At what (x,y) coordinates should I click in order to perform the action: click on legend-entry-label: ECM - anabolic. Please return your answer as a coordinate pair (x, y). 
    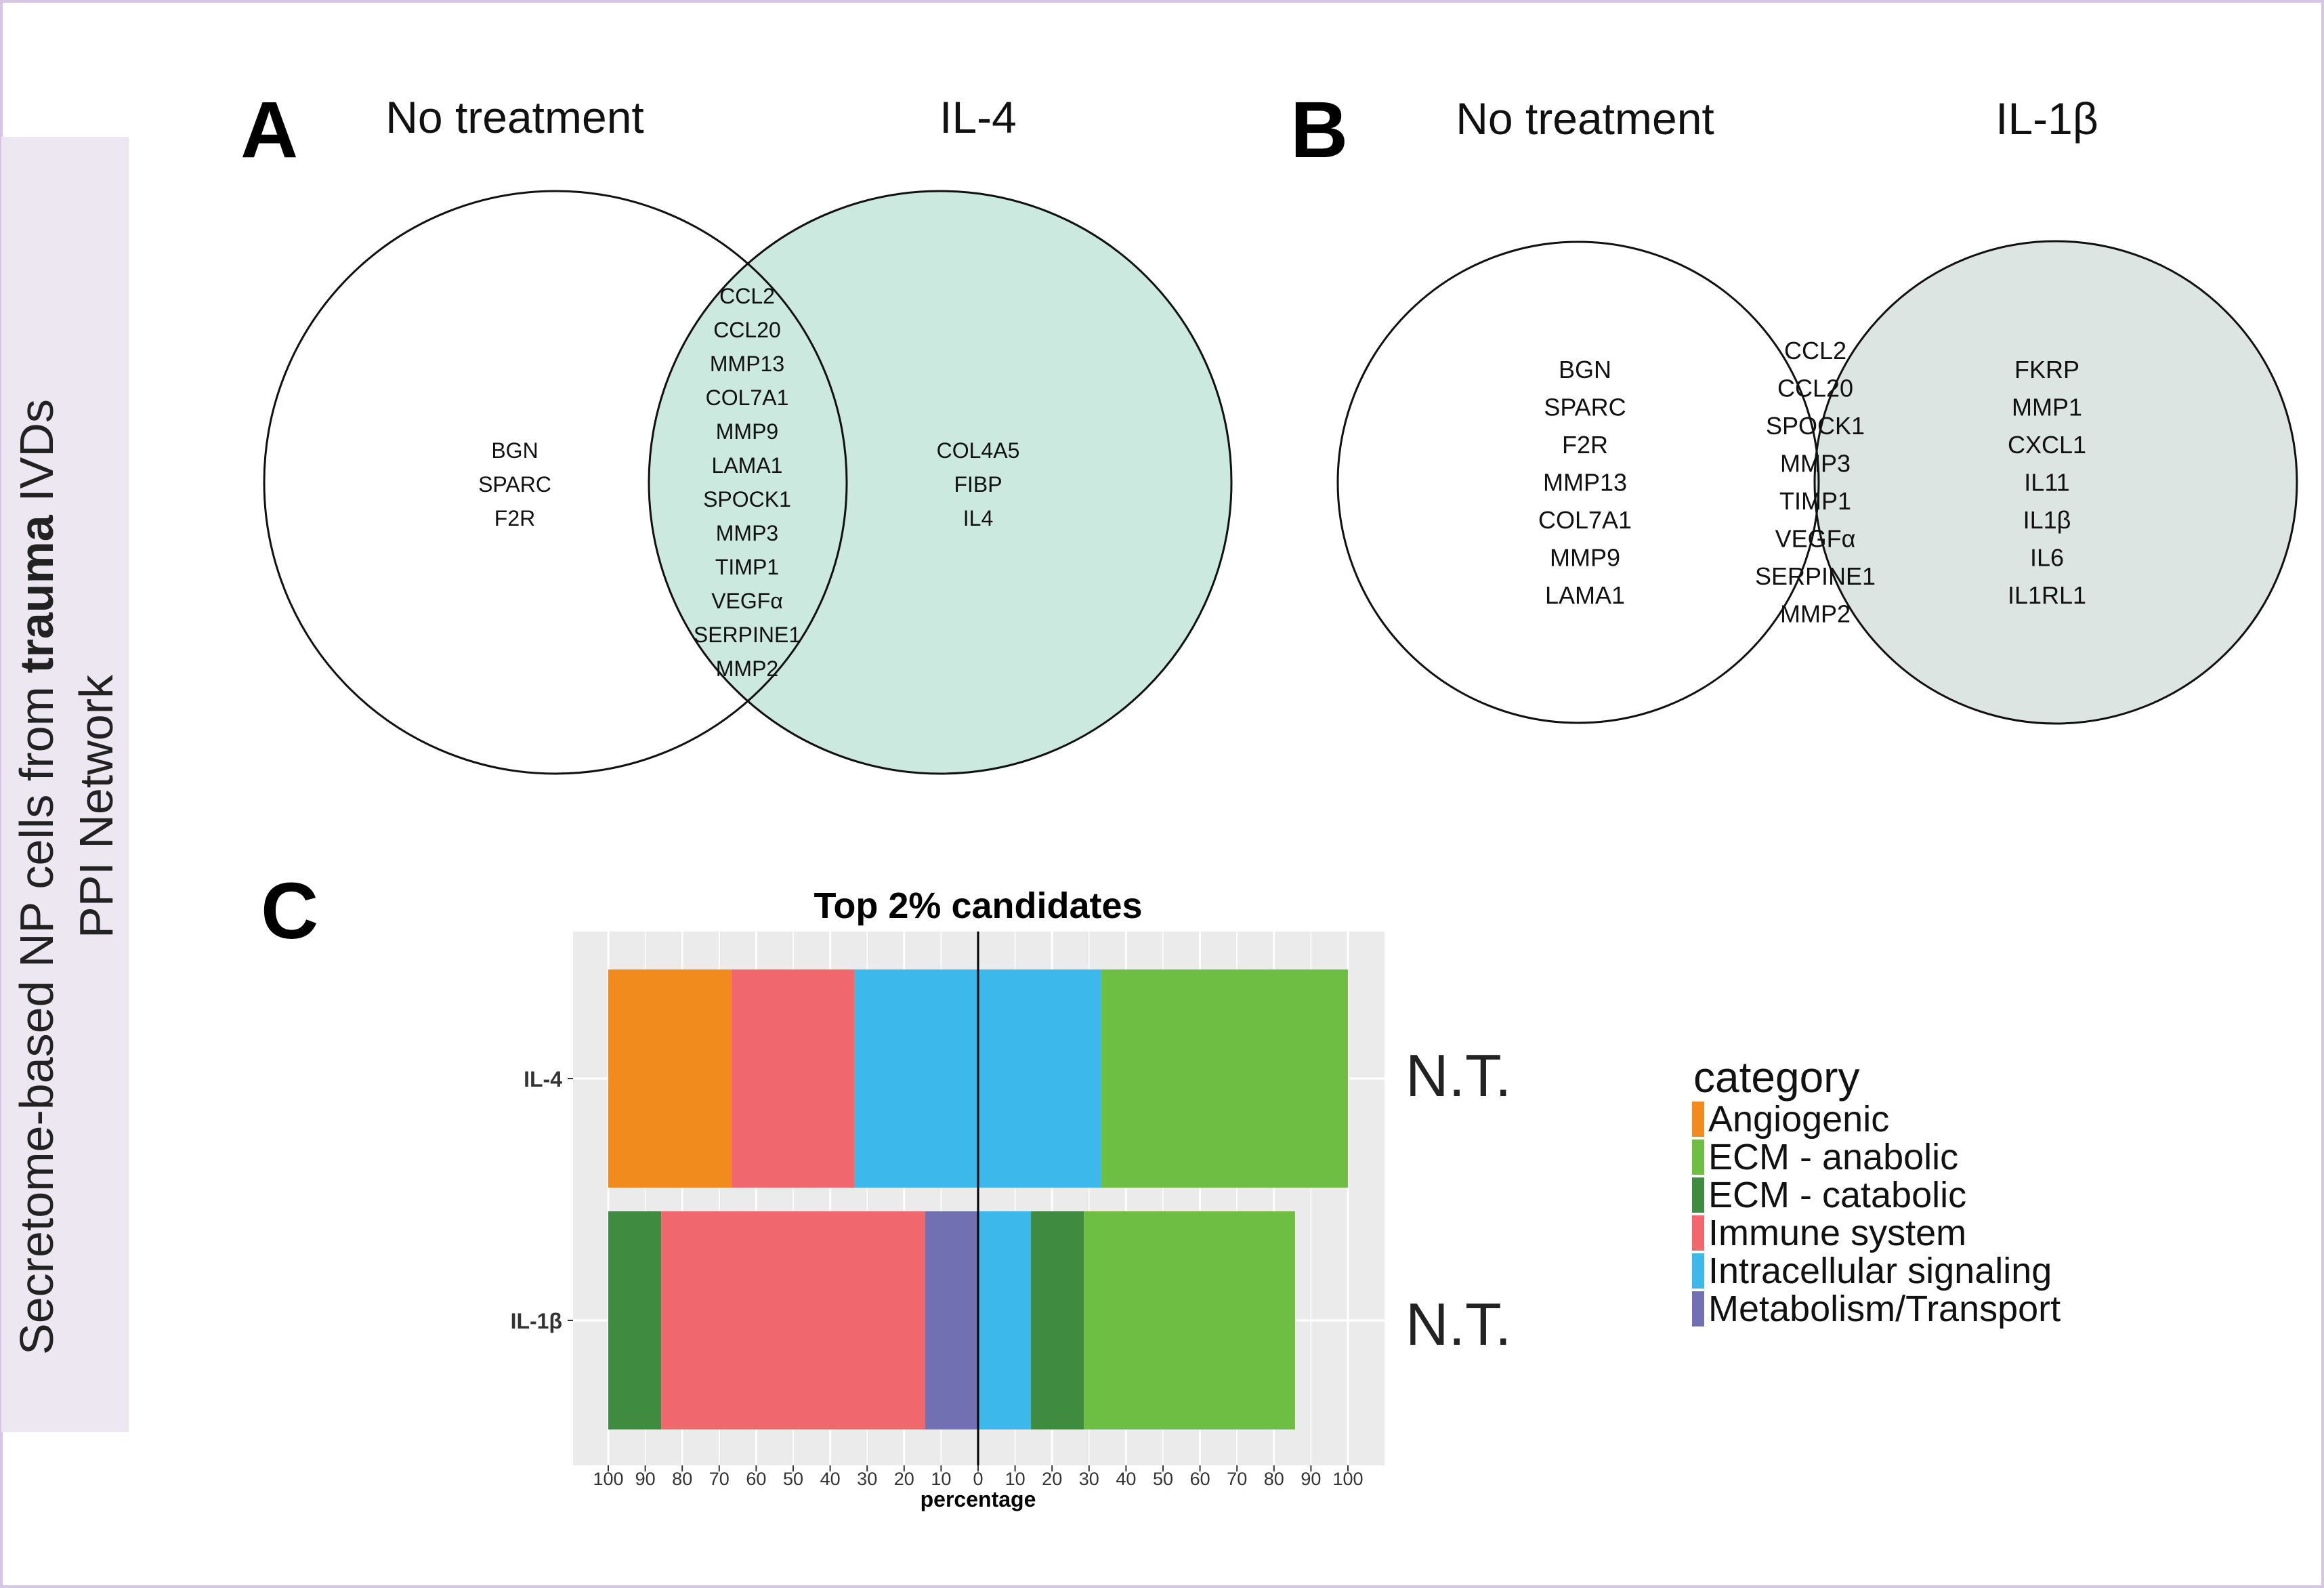
    Looking at the image, I should click on (1833, 1157).